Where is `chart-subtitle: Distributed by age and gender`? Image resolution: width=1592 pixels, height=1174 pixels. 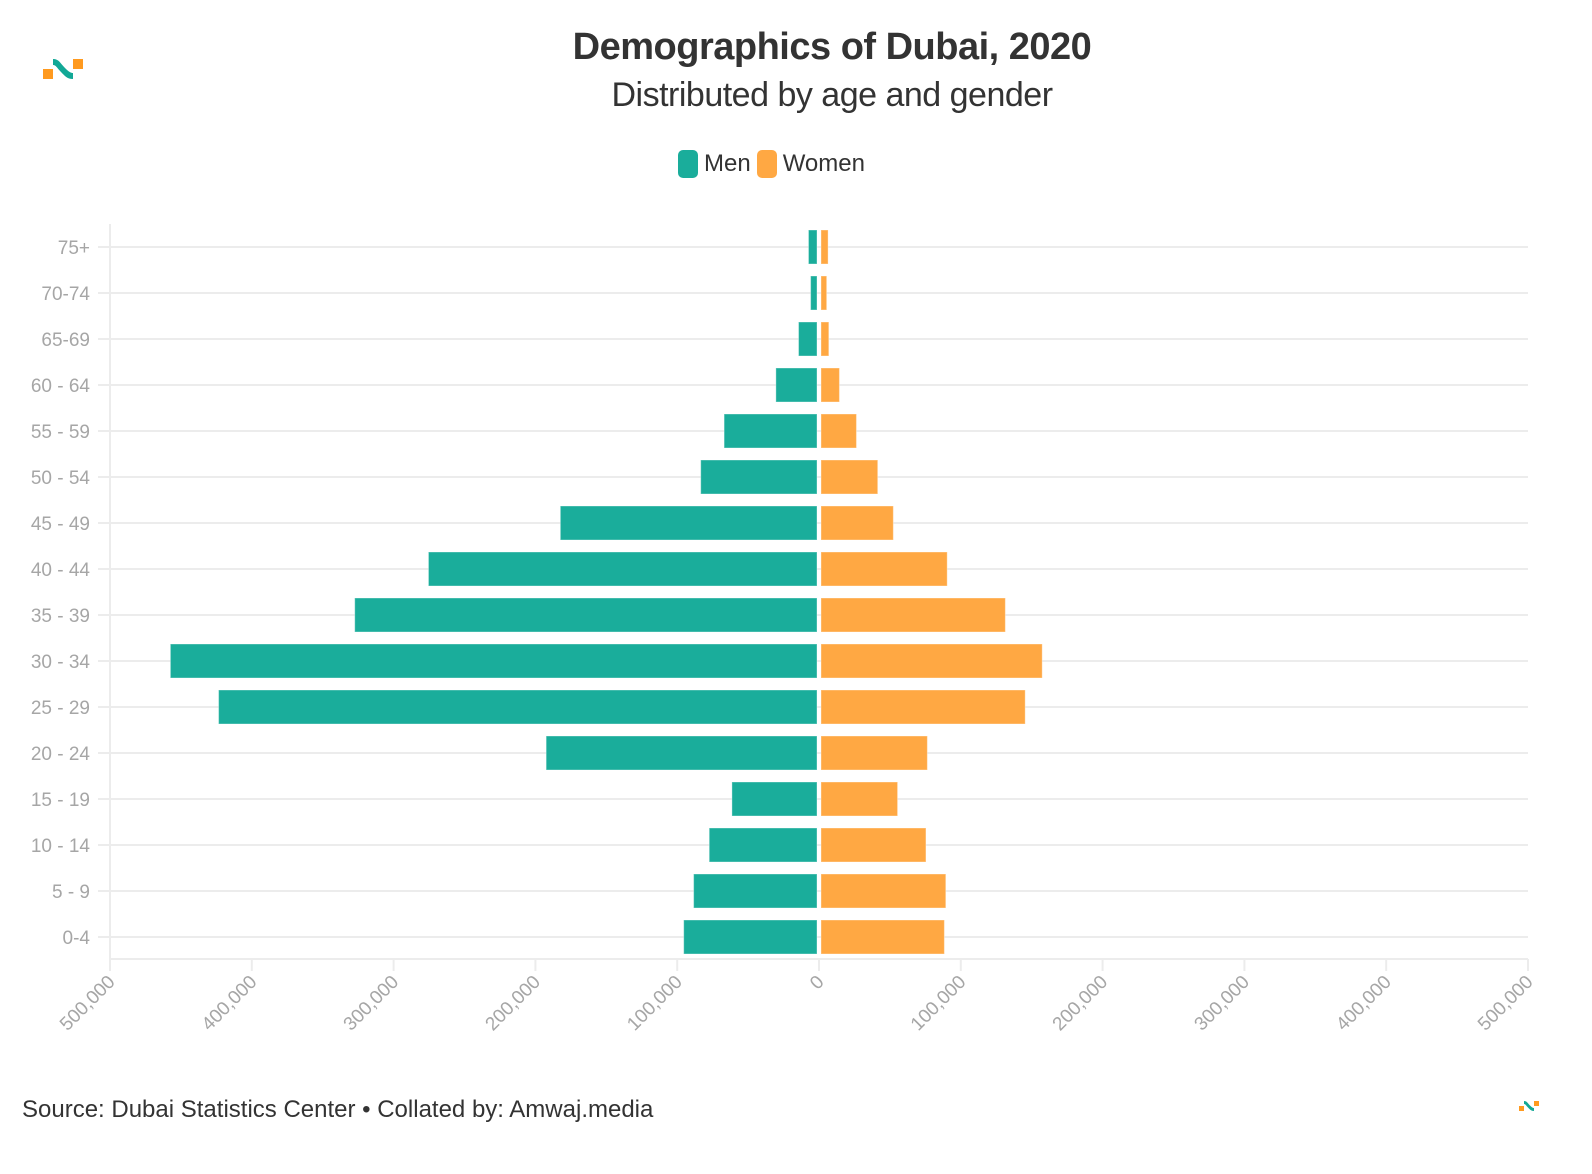 chart-subtitle: Distributed by age and gender is located at coordinates (832, 95).